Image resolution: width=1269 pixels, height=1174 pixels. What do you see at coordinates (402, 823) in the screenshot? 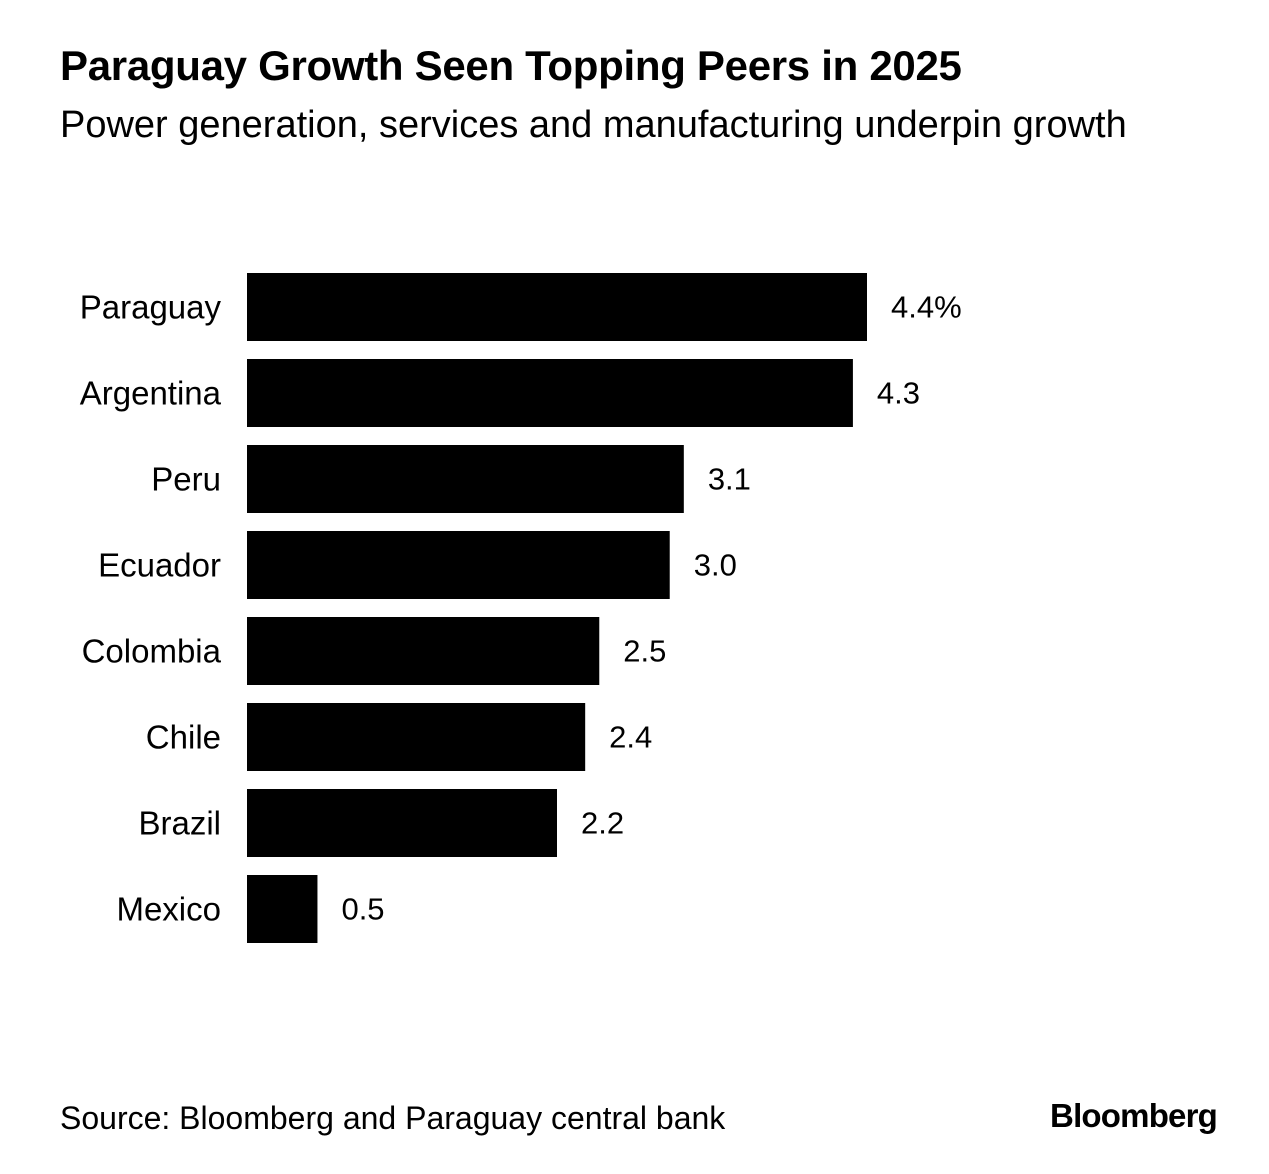
I see `bar-brazil` at bounding box center [402, 823].